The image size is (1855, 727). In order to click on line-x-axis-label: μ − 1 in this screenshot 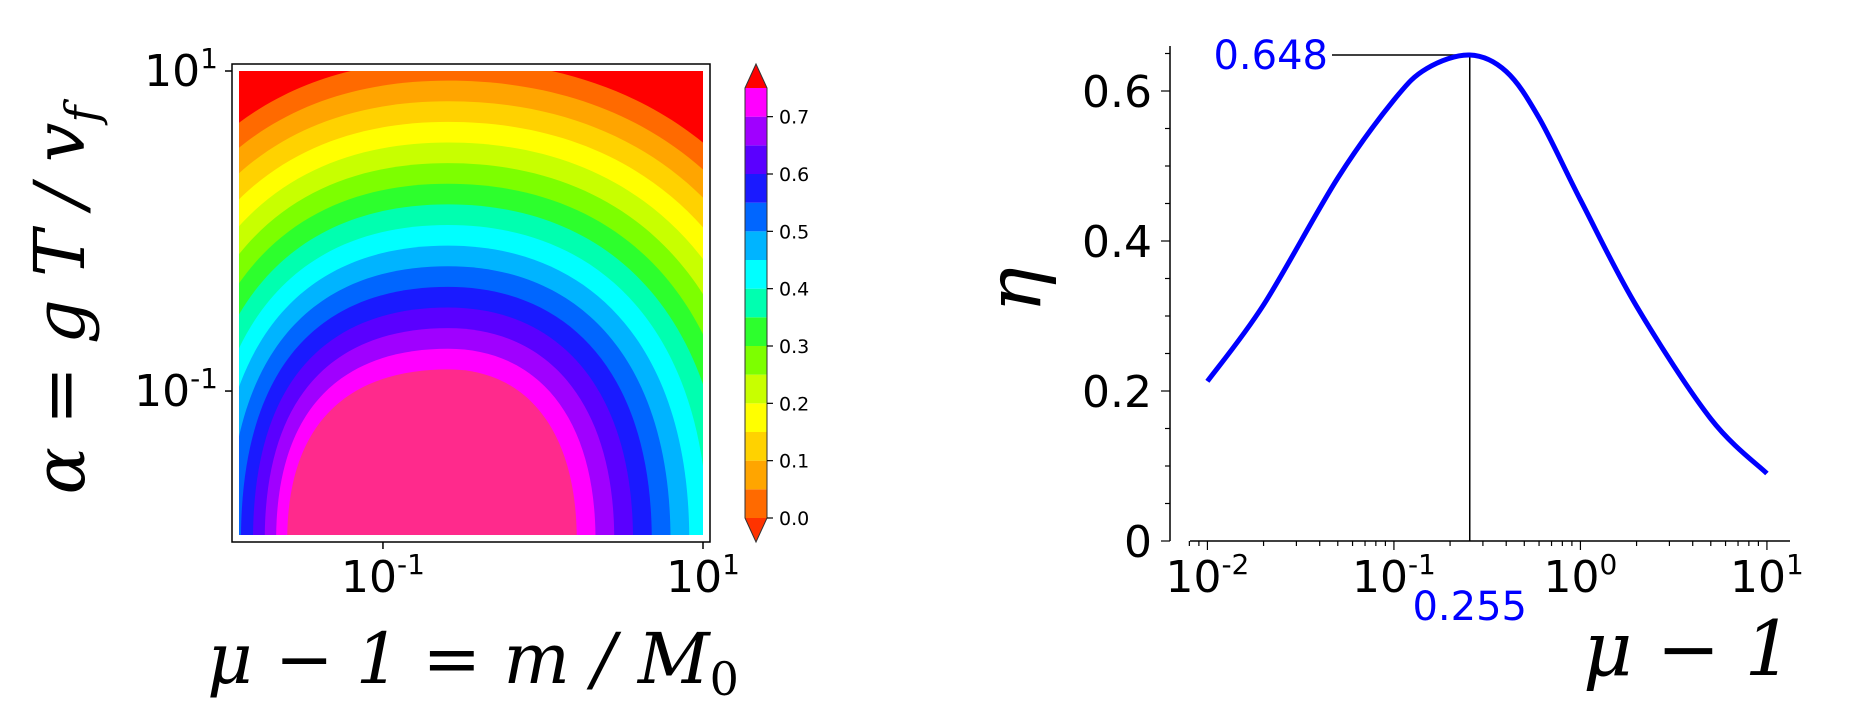, I will do `click(1688, 648)`.